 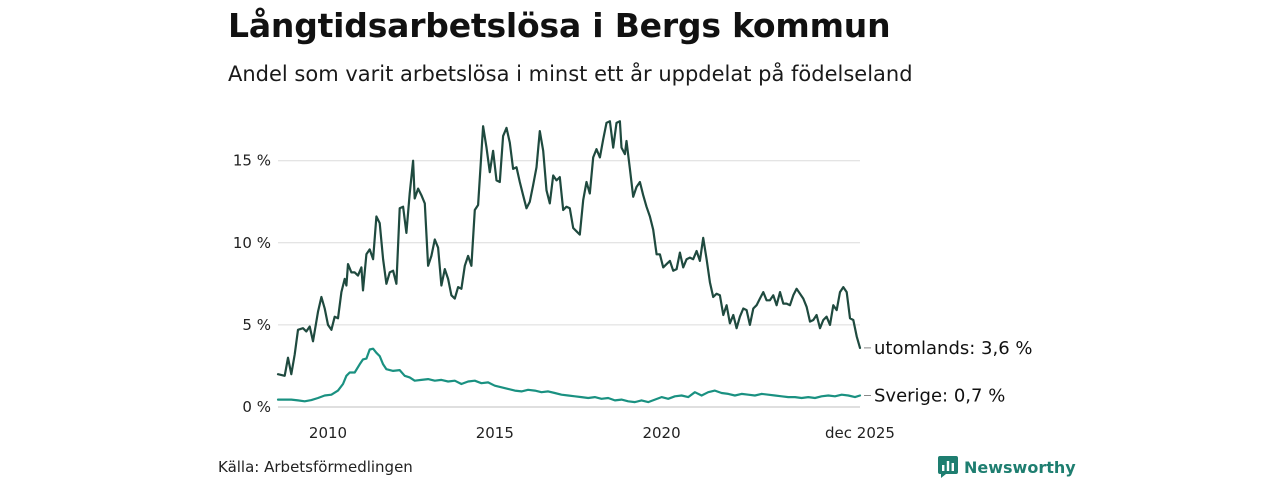 What do you see at coordinates (315, 467) in the screenshot?
I see `source-note: Källa: Arbetsförmedlingen` at bounding box center [315, 467].